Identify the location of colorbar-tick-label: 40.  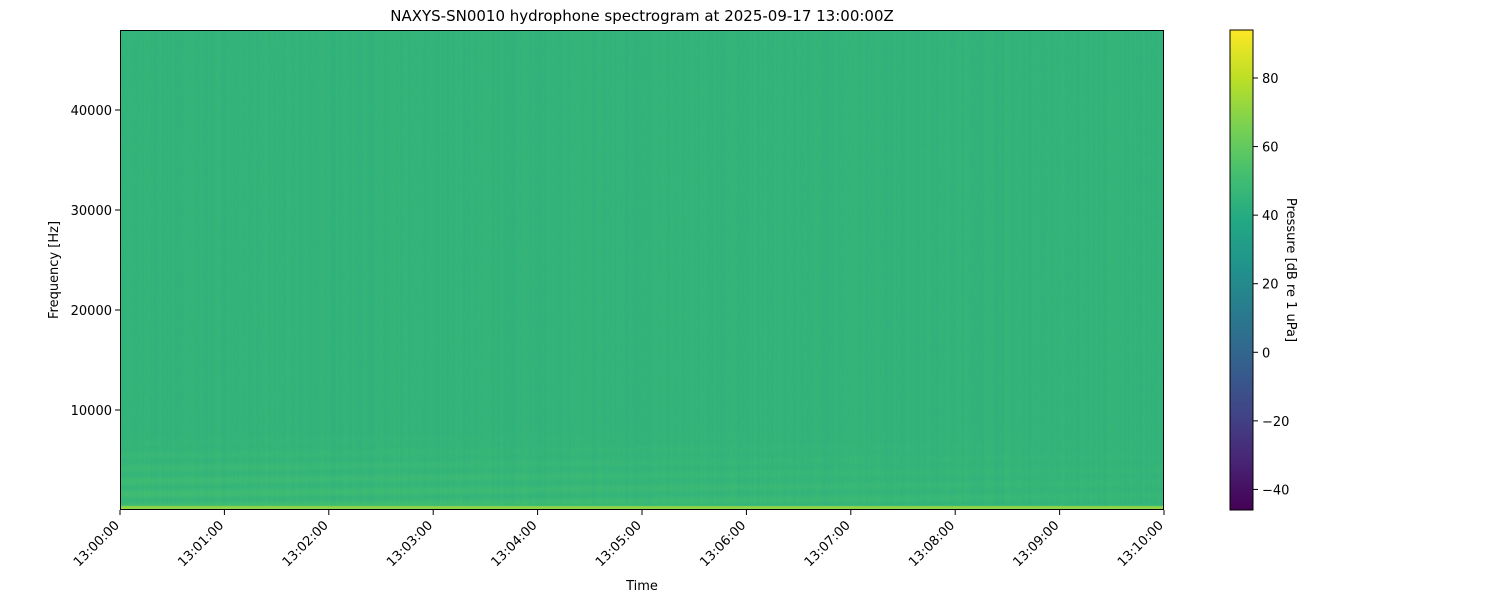
(1270, 216).